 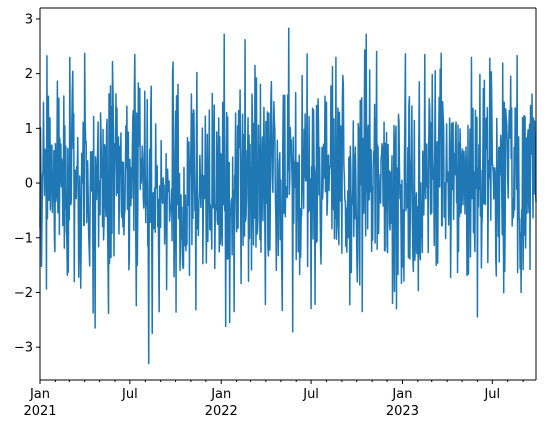 What do you see at coordinates (29, 129) in the screenshot?
I see `y-tick-label: 1` at bounding box center [29, 129].